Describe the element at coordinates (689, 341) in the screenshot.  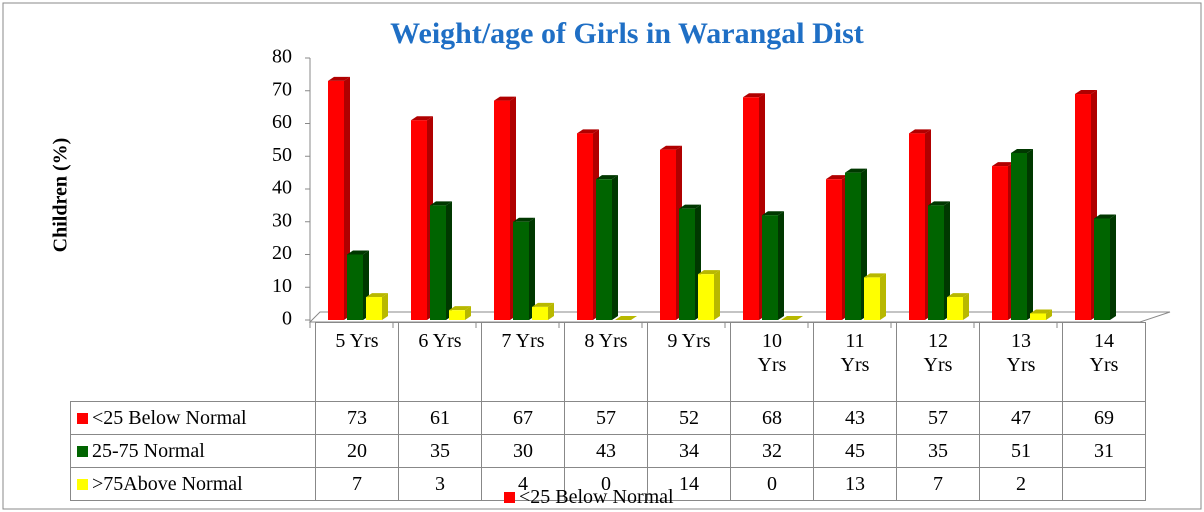
I see `x-tick-label: 9 Yrs` at that location.